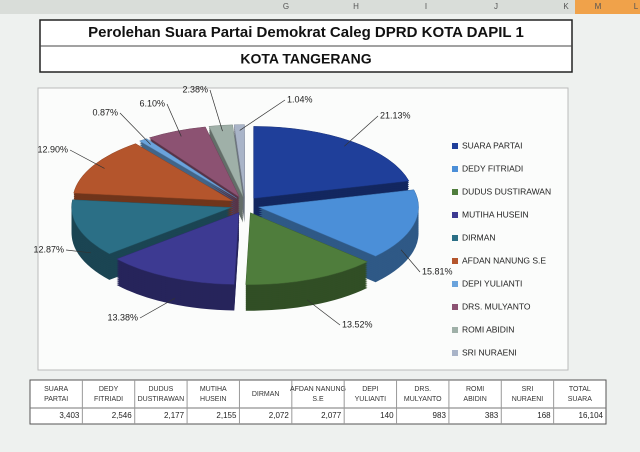  I want to click on data-label: 15.81%, so click(437, 271).